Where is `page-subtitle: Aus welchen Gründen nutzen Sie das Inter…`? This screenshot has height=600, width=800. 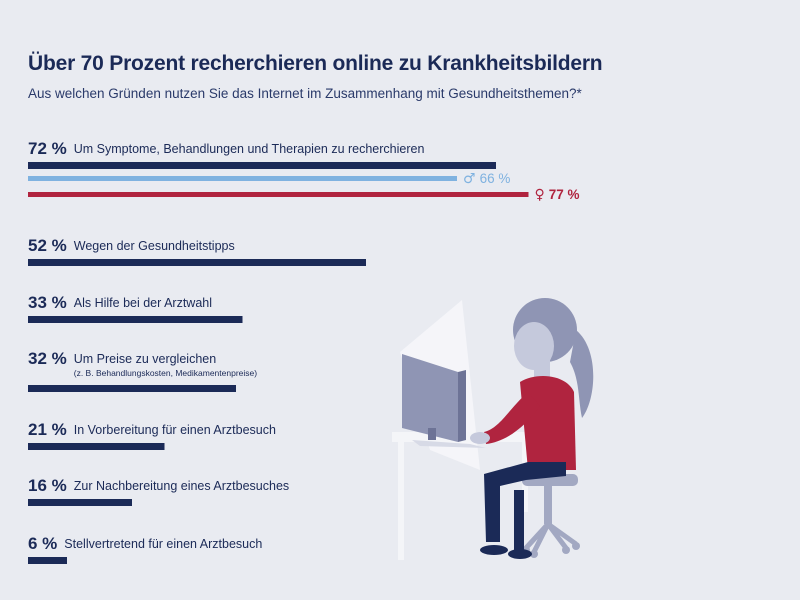 page-subtitle: Aus welchen Gründen nutzen Sie das Inter… is located at coordinates (305, 93).